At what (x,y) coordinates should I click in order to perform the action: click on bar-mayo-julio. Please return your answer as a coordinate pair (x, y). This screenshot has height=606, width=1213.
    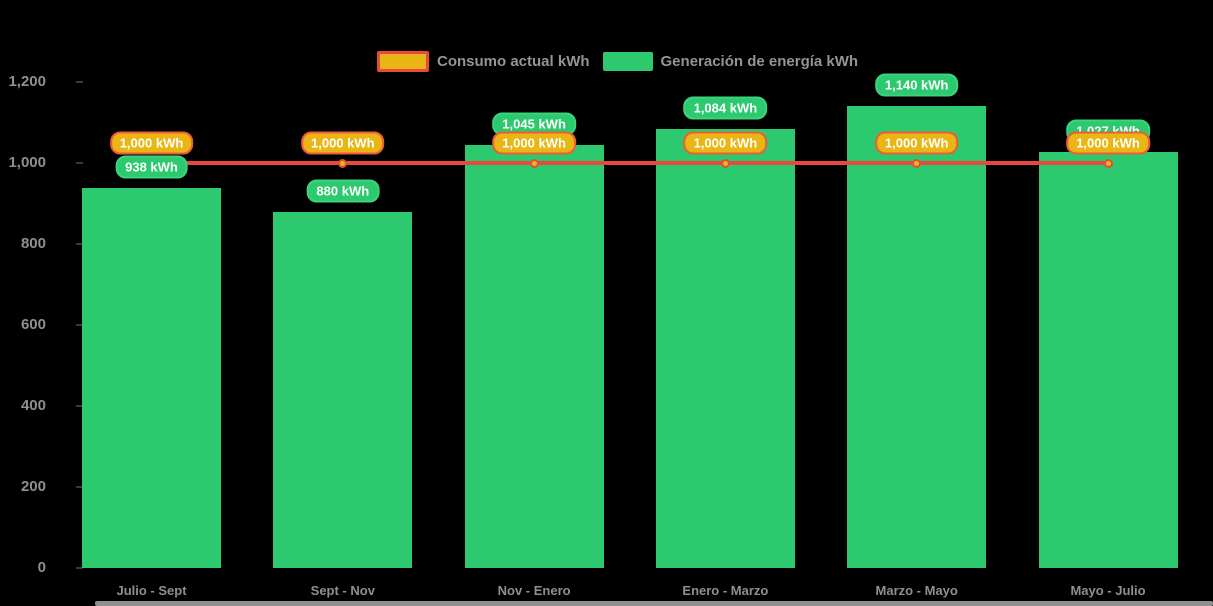
    Looking at the image, I should click on (1108, 360).